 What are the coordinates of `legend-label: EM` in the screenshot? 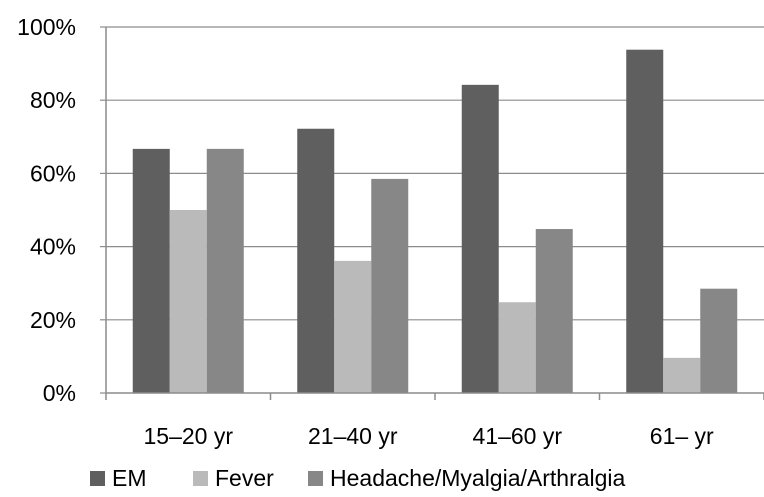 It's located at (129, 478).